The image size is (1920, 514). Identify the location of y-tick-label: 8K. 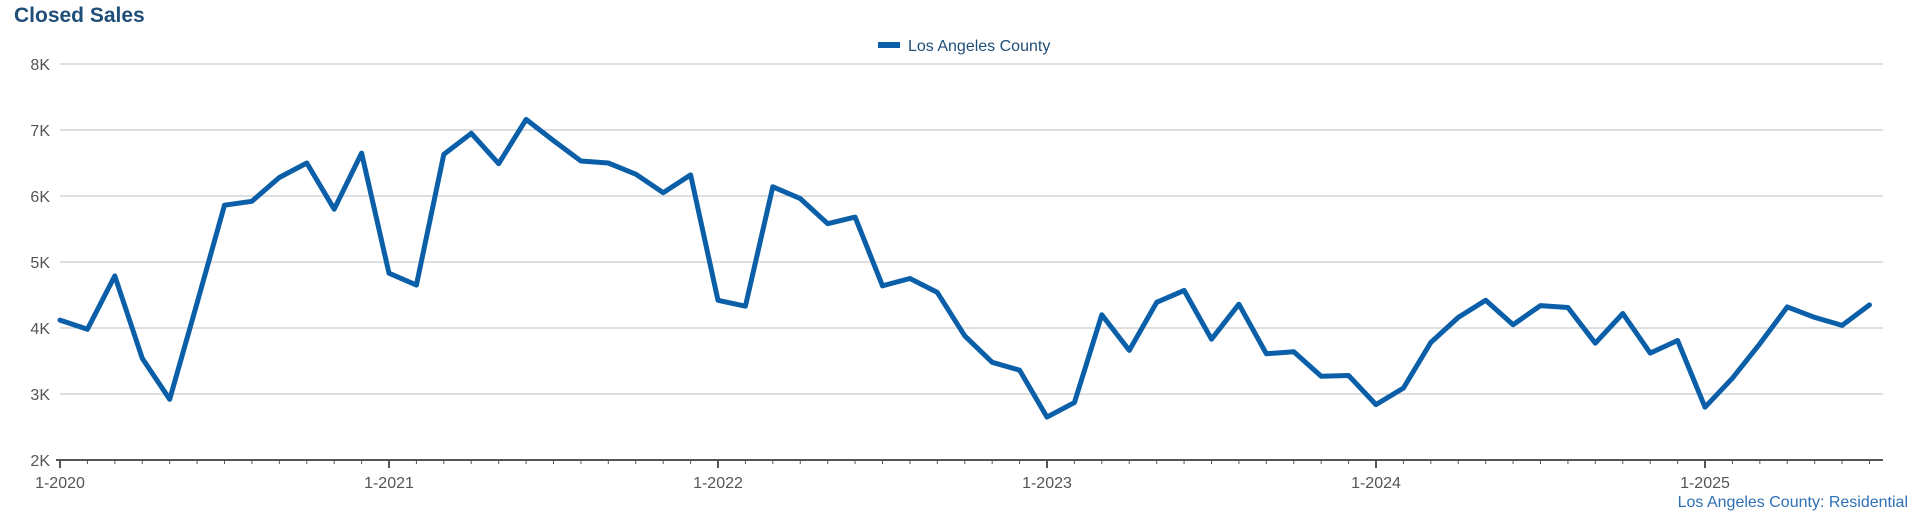
(40, 65).